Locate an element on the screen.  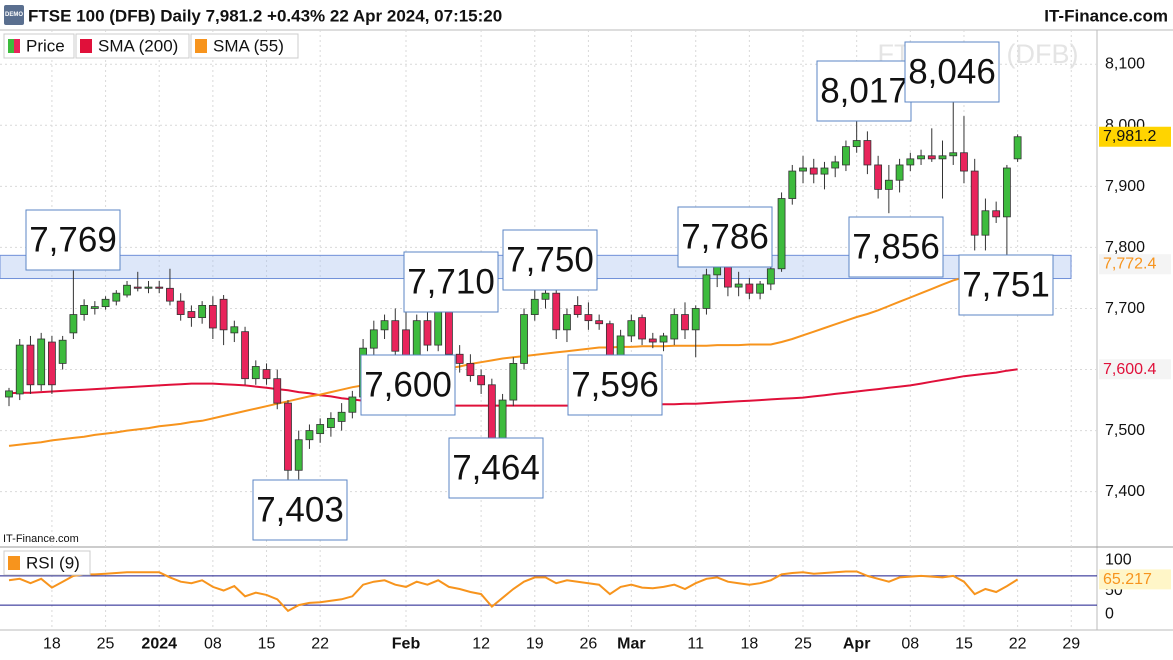
credit: IT-Finance.com is located at coordinates (41, 539).